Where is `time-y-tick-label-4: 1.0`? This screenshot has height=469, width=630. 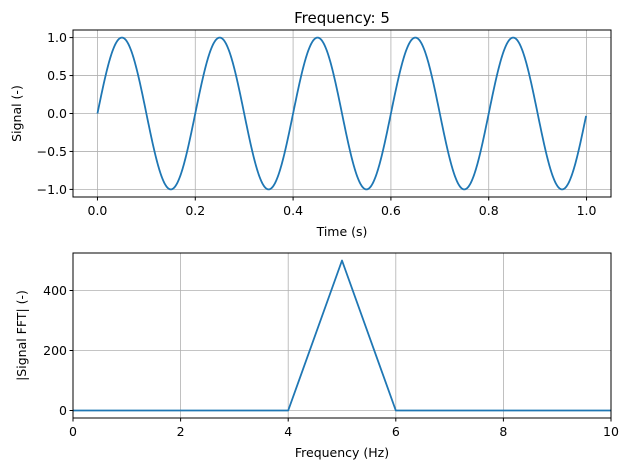
time-y-tick-label-4: 1.0 is located at coordinates (57, 37).